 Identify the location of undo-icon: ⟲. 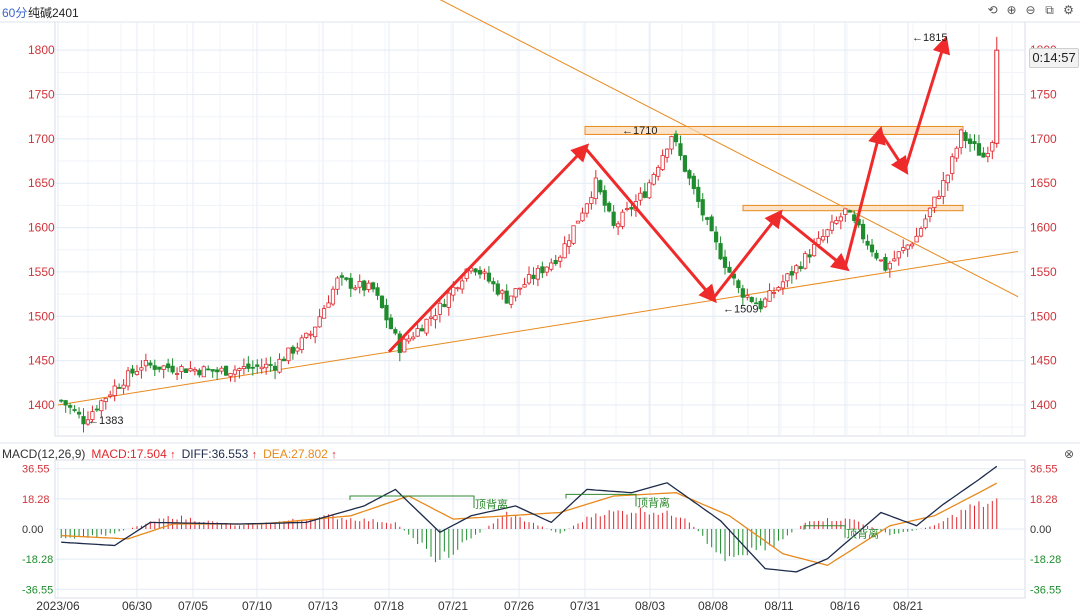
(992, 10).